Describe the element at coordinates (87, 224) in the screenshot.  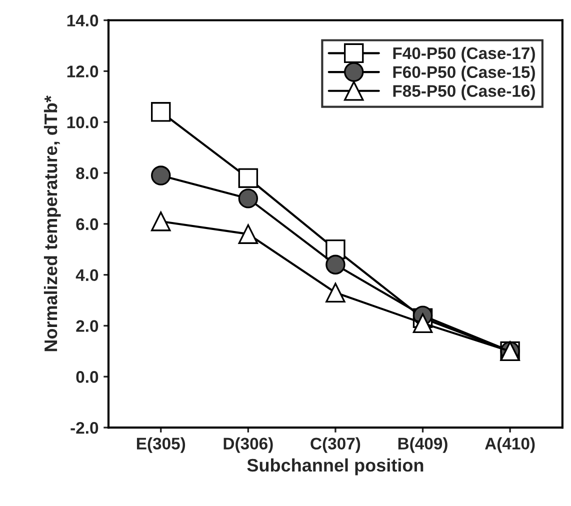
I see `y-tick-label: 6.0` at that location.